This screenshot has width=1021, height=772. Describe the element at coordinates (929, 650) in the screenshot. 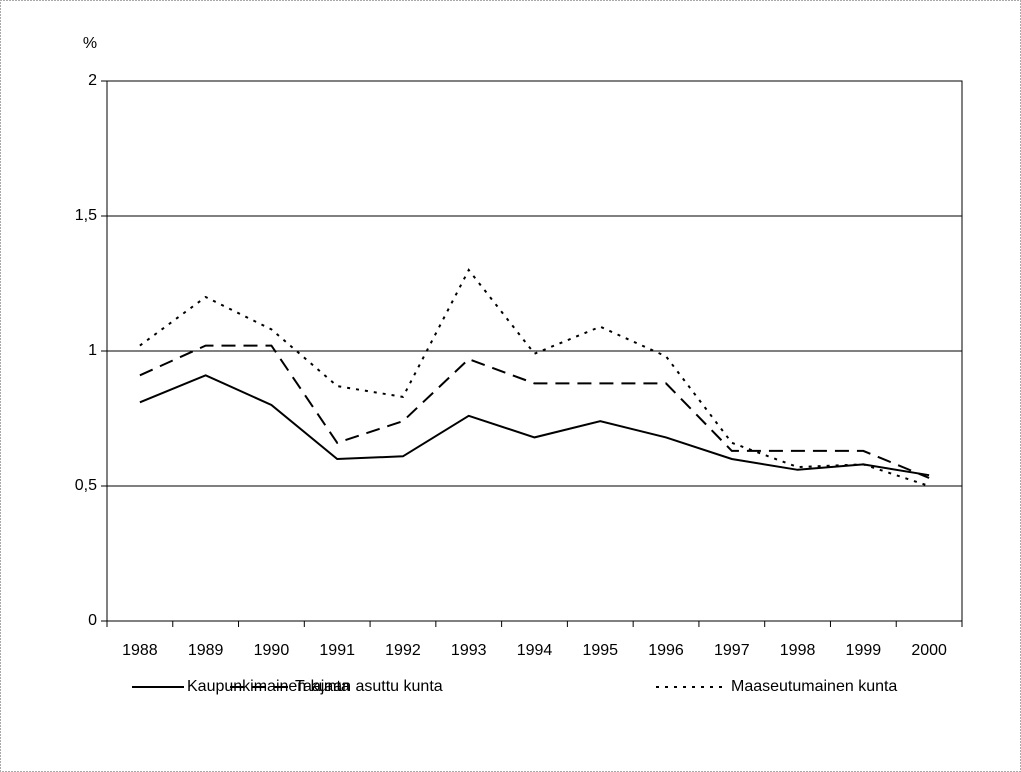

I see `x-tick-label: 2000` at that location.